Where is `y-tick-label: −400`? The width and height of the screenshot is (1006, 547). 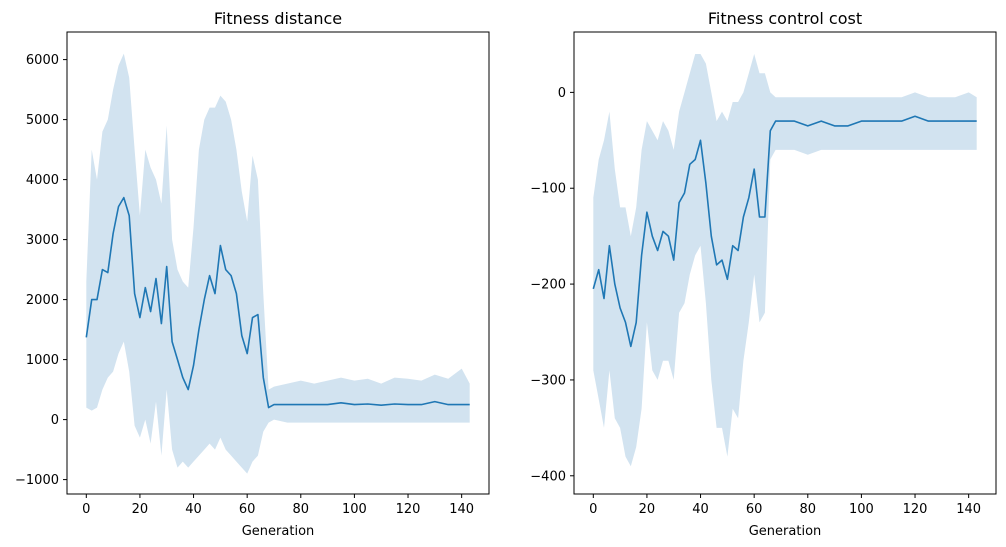
y-tick-label: −400 is located at coordinates (548, 476).